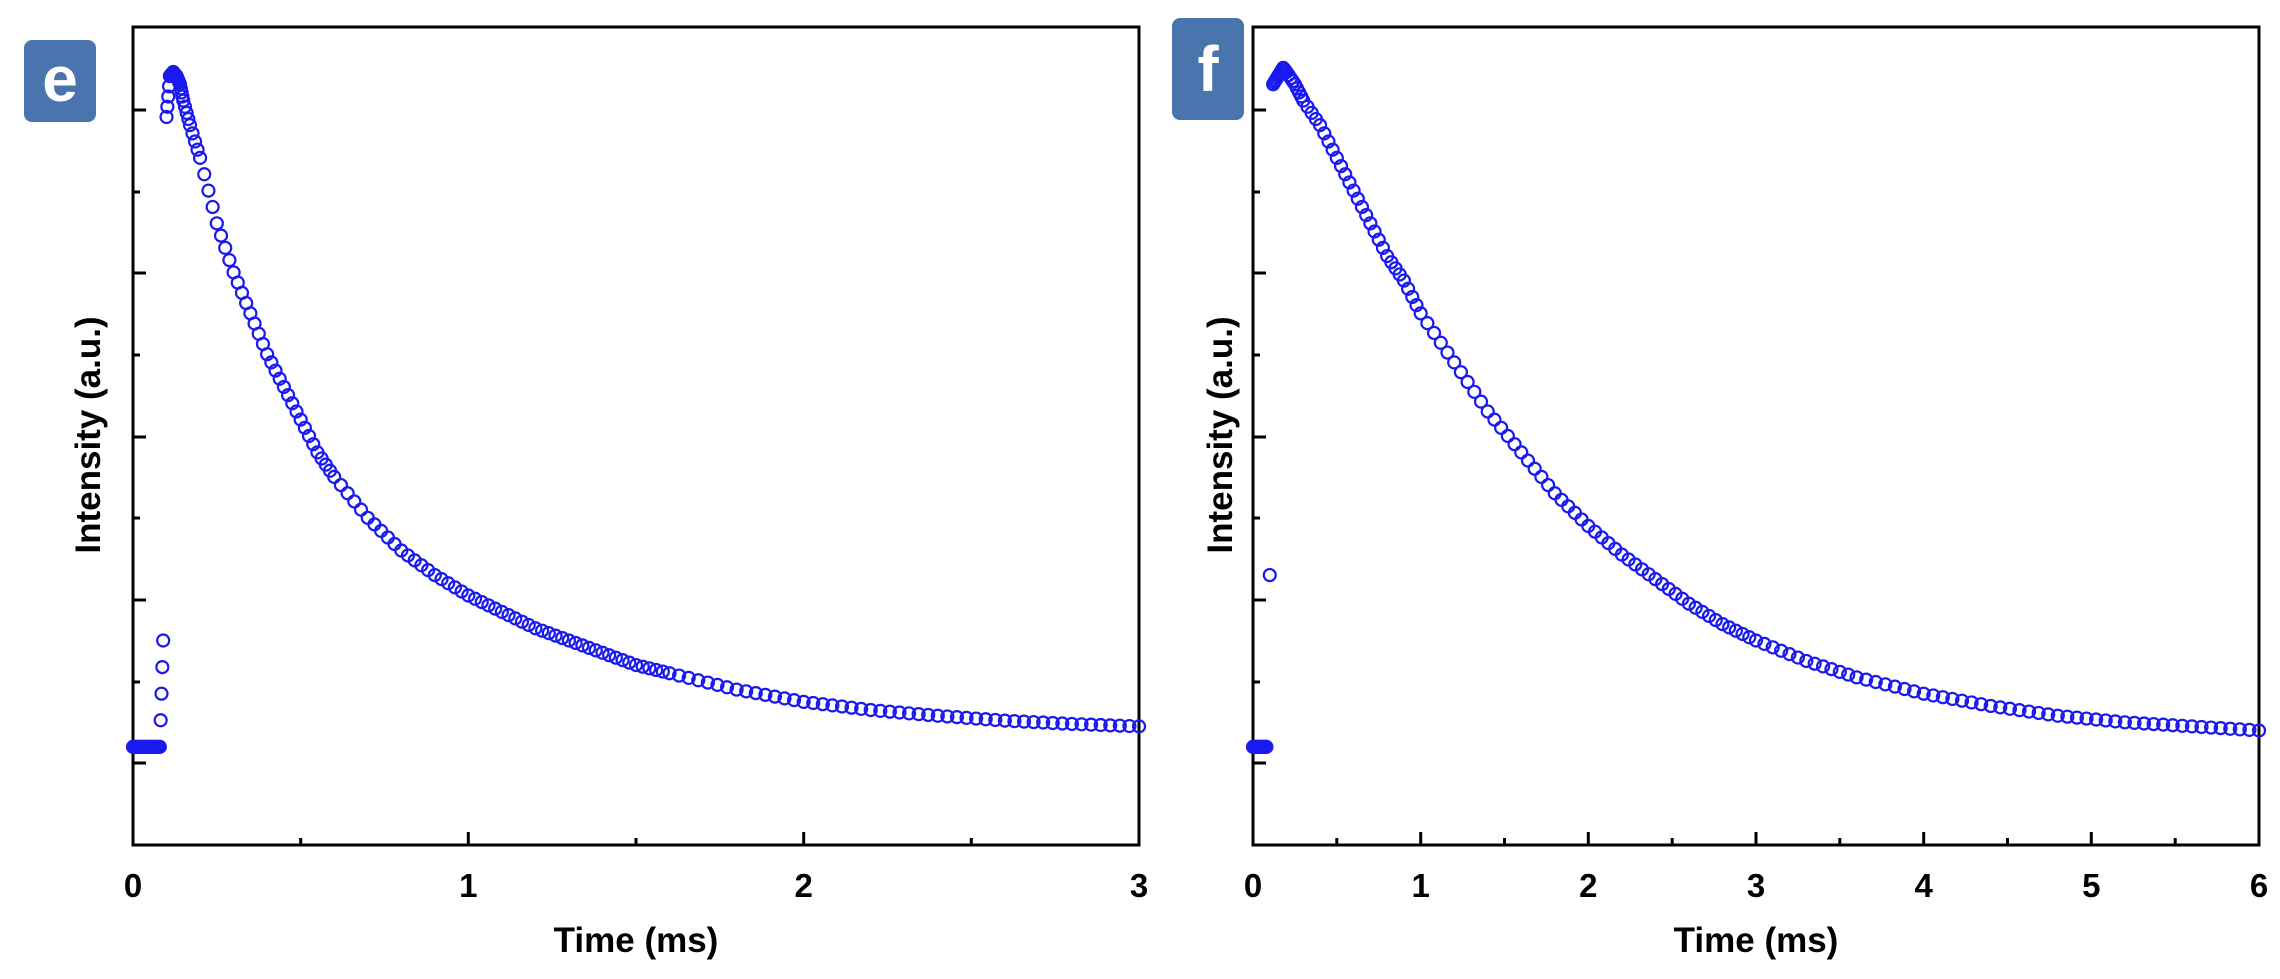 This screenshot has width=2280, height=979. What do you see at coordinates (88, 434) in the screenshot?
I see `panel-e-y-axis-title: Intensity (a.u.)` at bounding box center [88, 434].